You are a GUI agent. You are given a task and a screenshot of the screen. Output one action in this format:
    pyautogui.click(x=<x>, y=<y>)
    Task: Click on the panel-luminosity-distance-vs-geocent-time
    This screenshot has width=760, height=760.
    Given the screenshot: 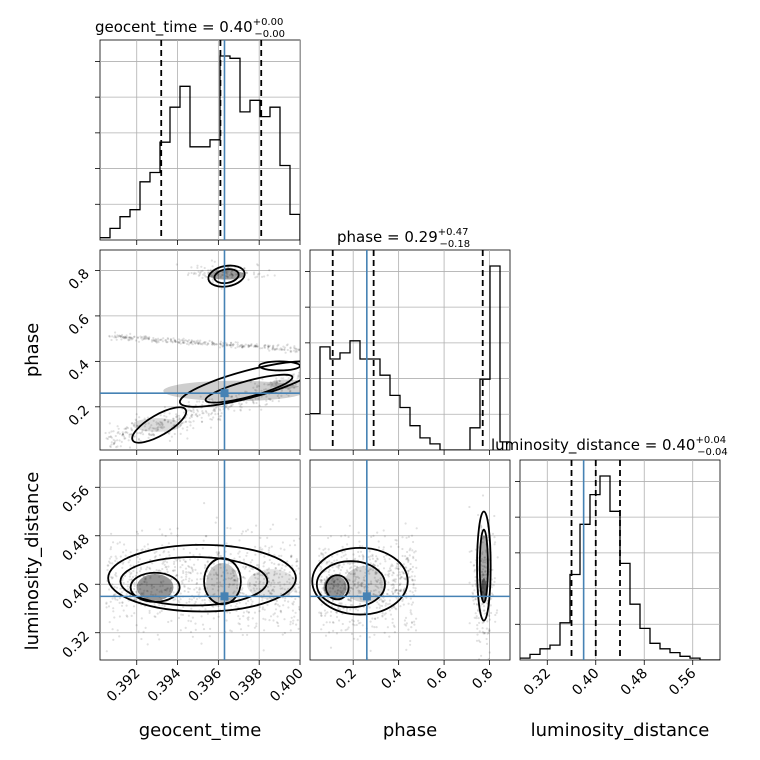 What is the action you would take?
    pyautogui.click(x=200, y=560)
    